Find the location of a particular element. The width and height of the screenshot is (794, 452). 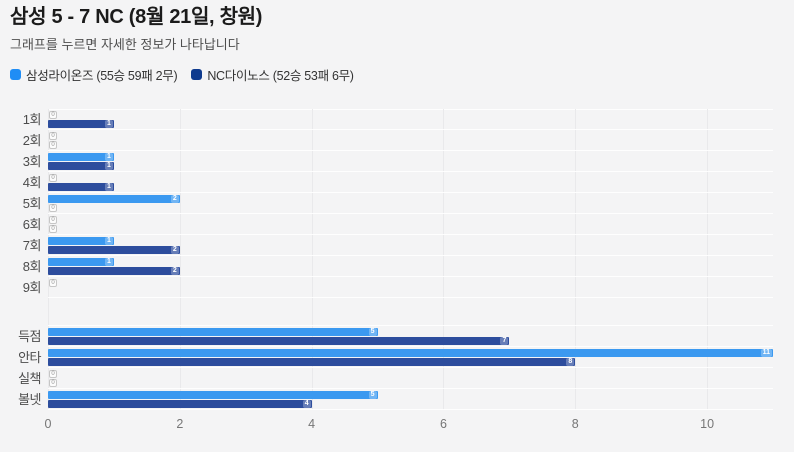

chart-row: 8회 1 2 is located at coordinates (397, 266).